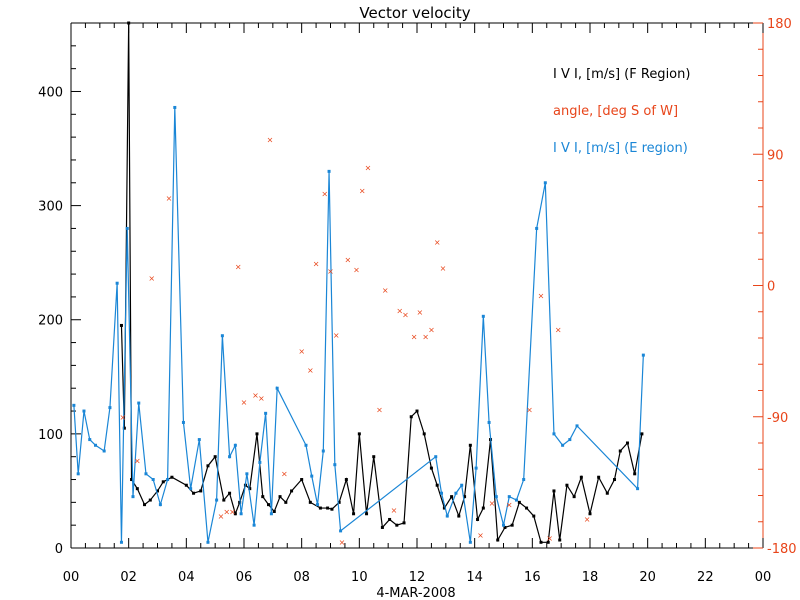 This screenshot has height=600, width=800. What do you see at coordinates (359, 577) in the screenshot?
I see `x-tick-label: 10` at bounding box center [359, 577].